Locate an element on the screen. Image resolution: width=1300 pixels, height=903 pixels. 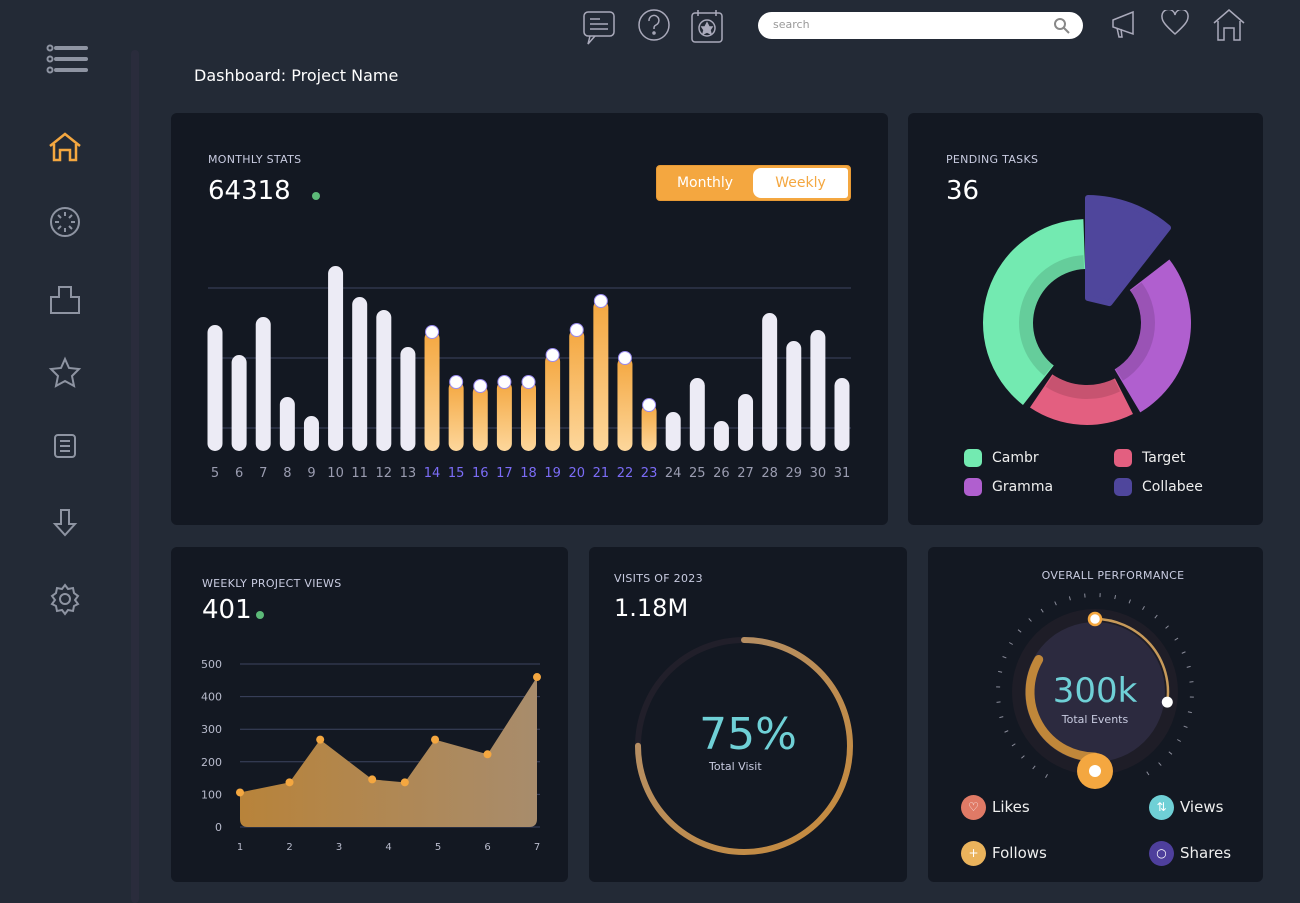
sidebar-scrollbar is located at coordinates (135, 476).